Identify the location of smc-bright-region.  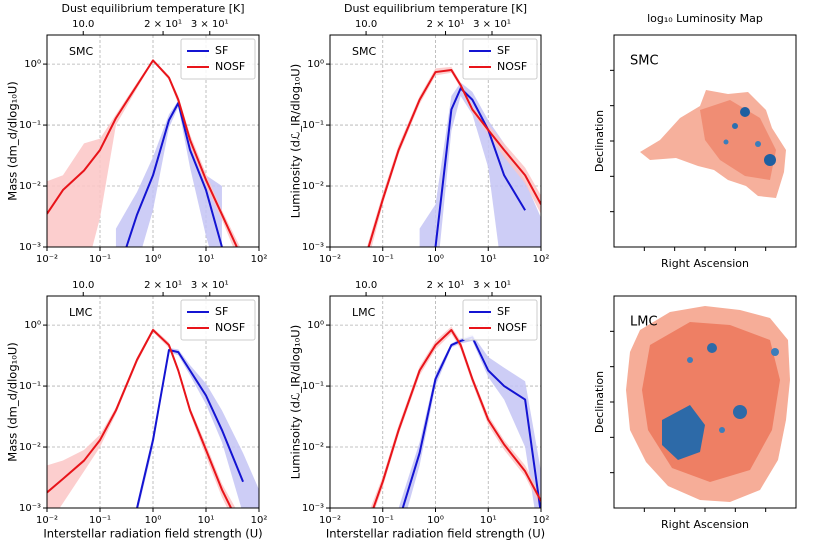
(738, 140).